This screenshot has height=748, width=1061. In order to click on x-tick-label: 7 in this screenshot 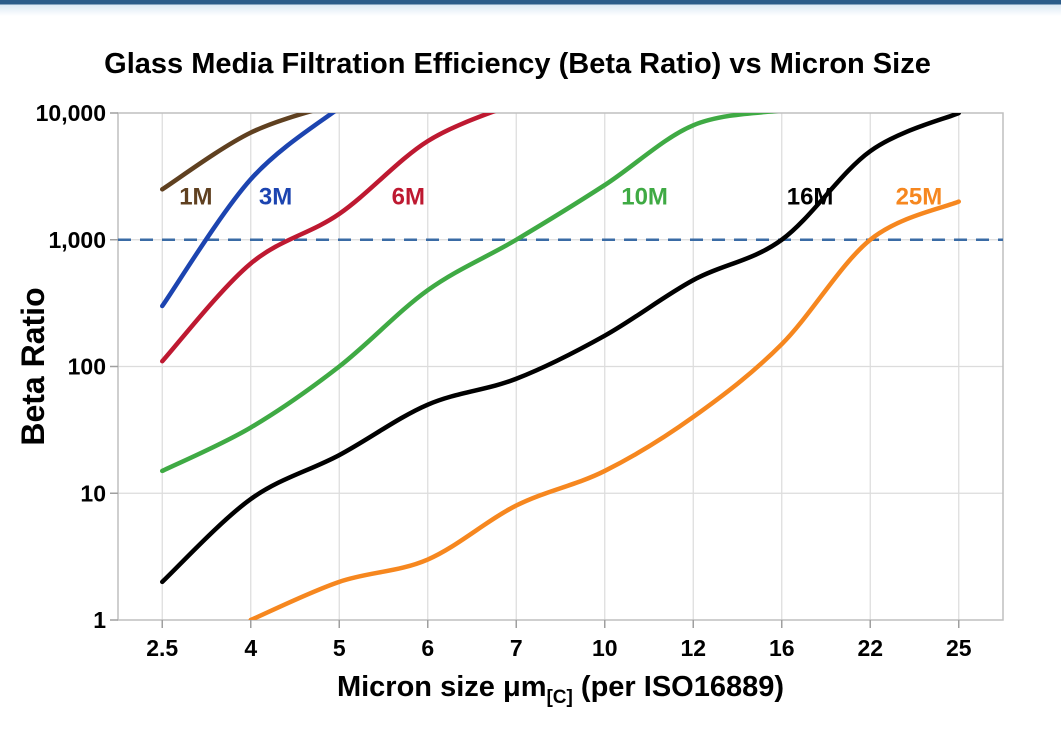, I will do `click(516, 648)`.